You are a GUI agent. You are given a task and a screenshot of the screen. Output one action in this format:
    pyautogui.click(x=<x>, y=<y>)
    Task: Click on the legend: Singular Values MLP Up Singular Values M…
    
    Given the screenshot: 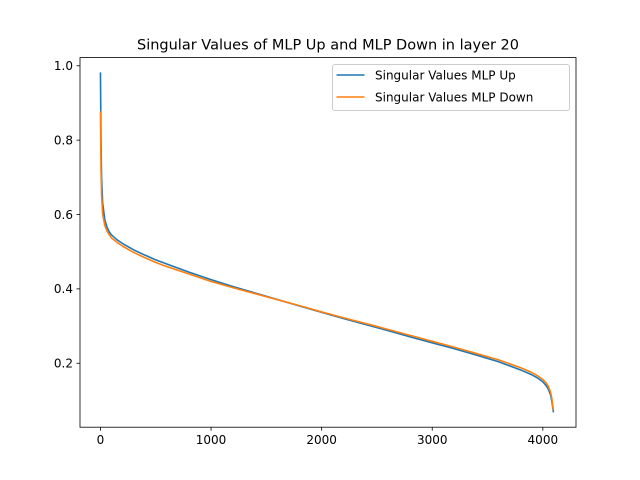 What is the action you would take?
    pyautogui.click(x=451, y=87)
    